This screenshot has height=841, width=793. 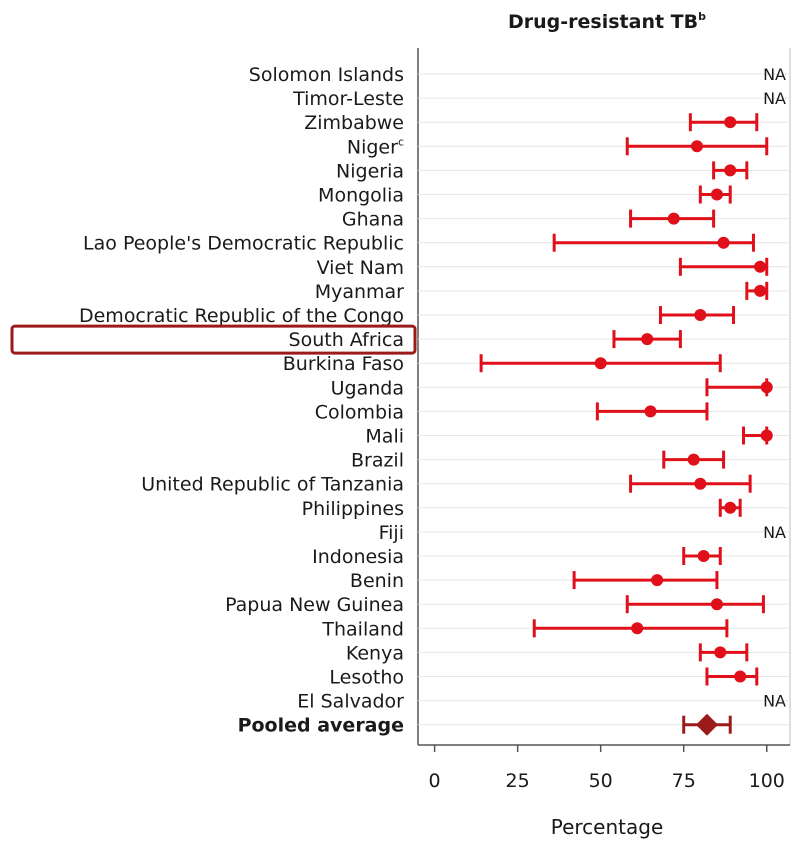 I want to click on y-tick-label-text: Benin, so click(x=377, y=581).